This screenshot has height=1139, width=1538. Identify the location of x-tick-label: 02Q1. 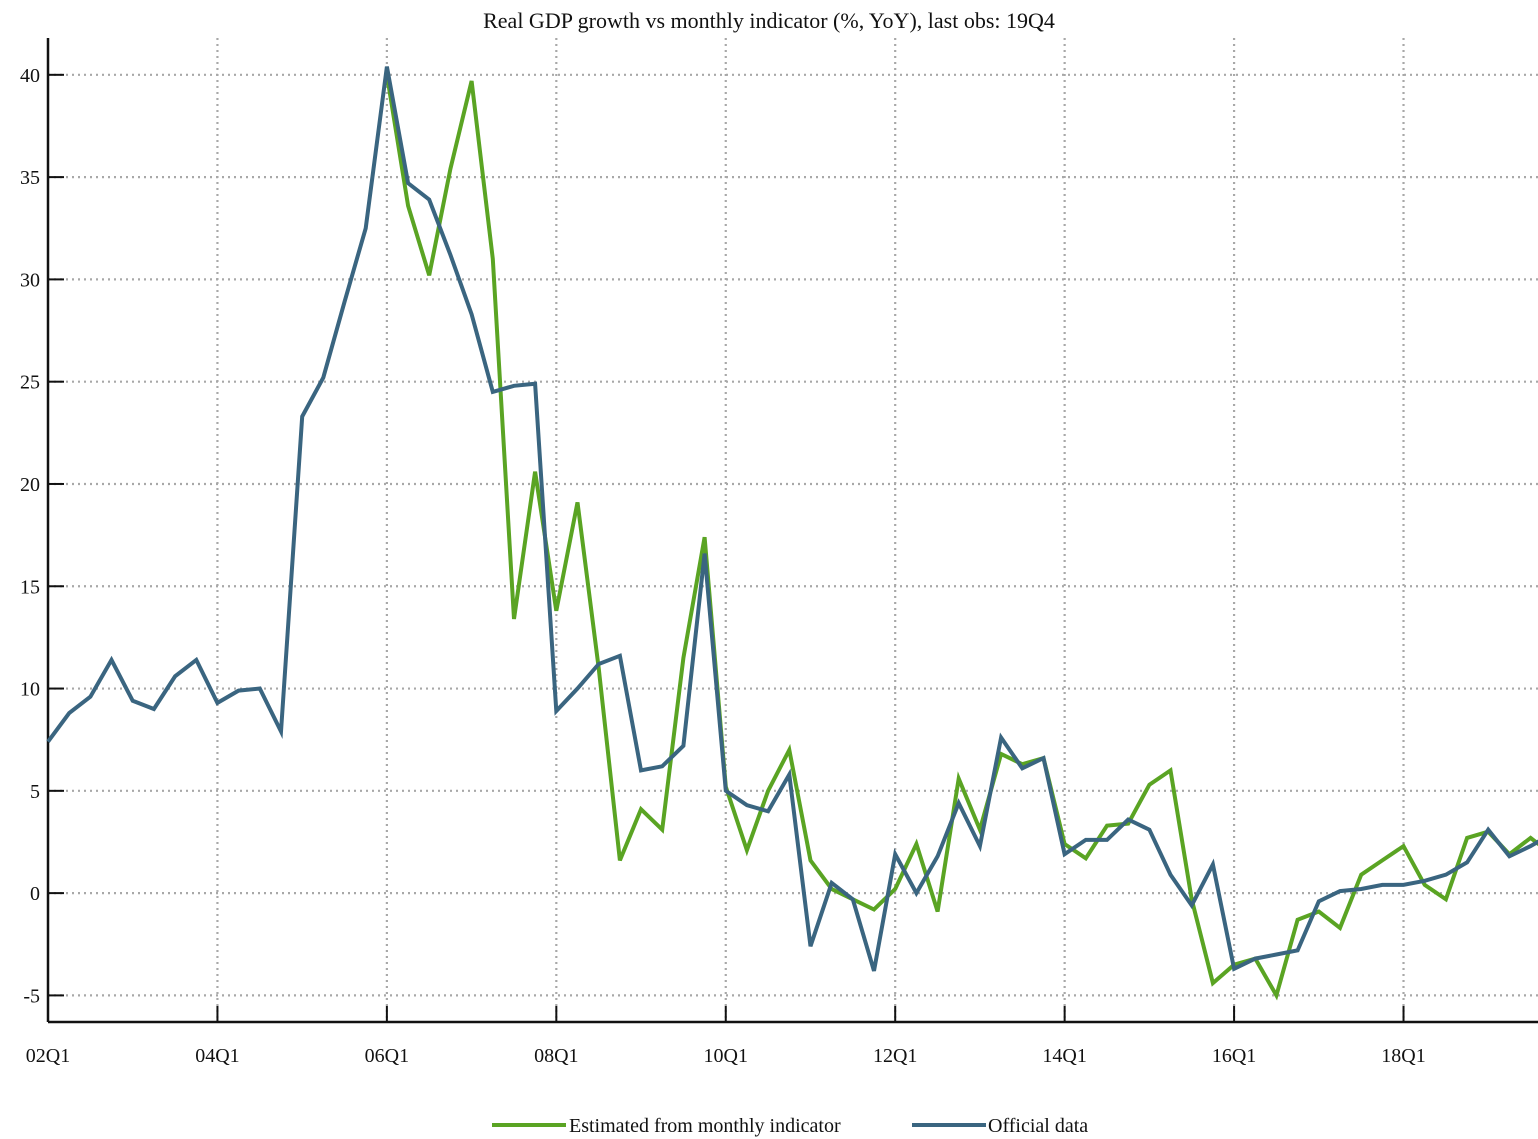
(48, 1056).